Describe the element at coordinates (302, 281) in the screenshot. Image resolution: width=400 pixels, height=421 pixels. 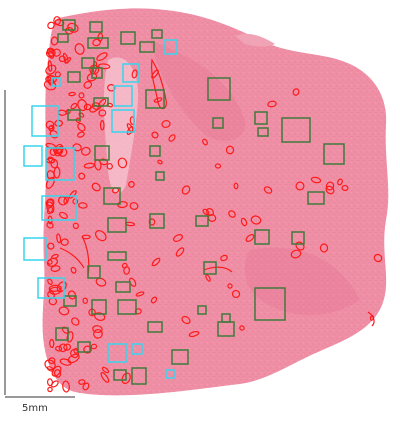
I see `tissue-dark-band` at that location.